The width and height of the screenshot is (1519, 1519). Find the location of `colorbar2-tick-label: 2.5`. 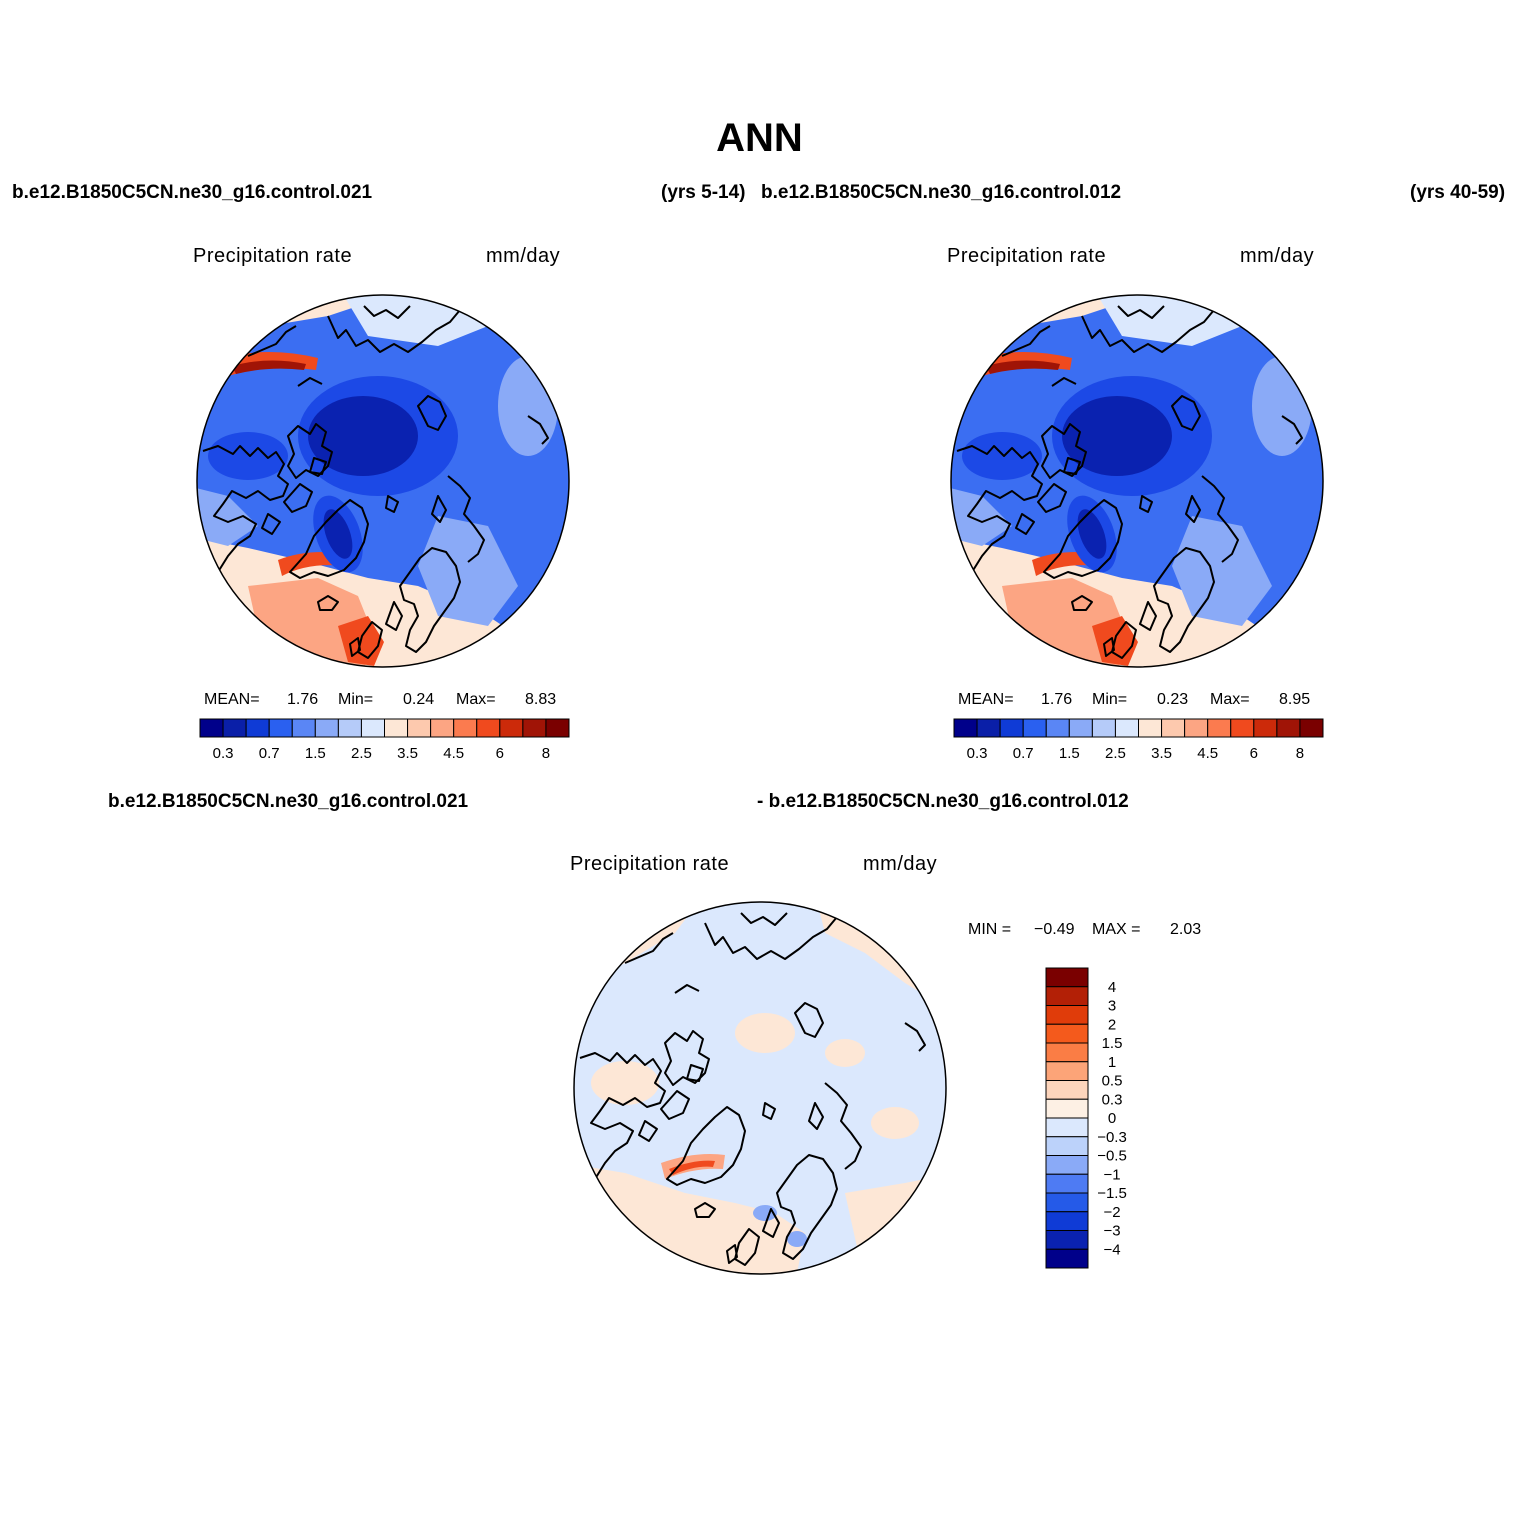

colorbar2-tick-label: 2.5 is located at coordinates (1115, 753).